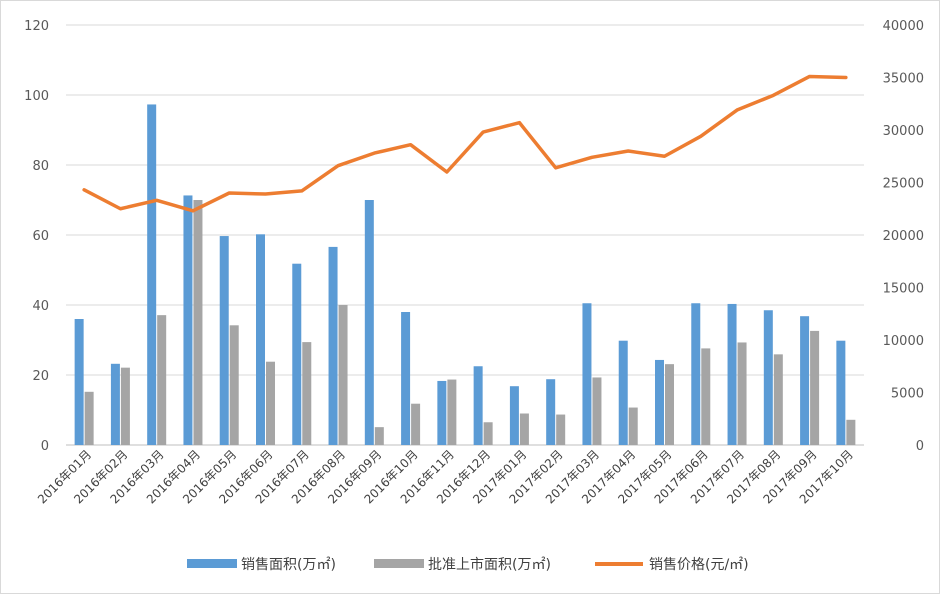  Describe the element at coordinates (903, 26) in the screenshot. I see `y-right-tick-label: 40000` at that location.